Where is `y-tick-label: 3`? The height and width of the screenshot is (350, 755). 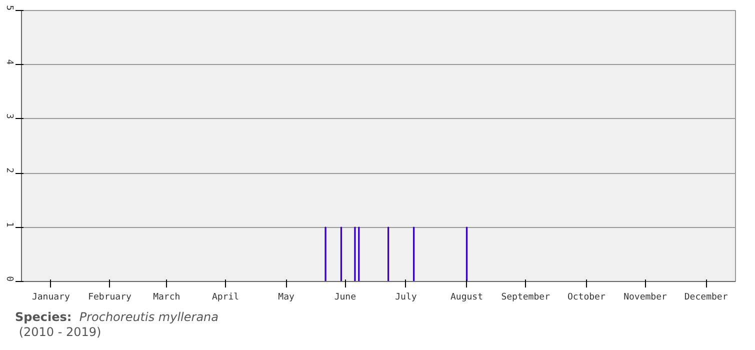
y-tick-label: 3 is located at coordinates (9, 116).